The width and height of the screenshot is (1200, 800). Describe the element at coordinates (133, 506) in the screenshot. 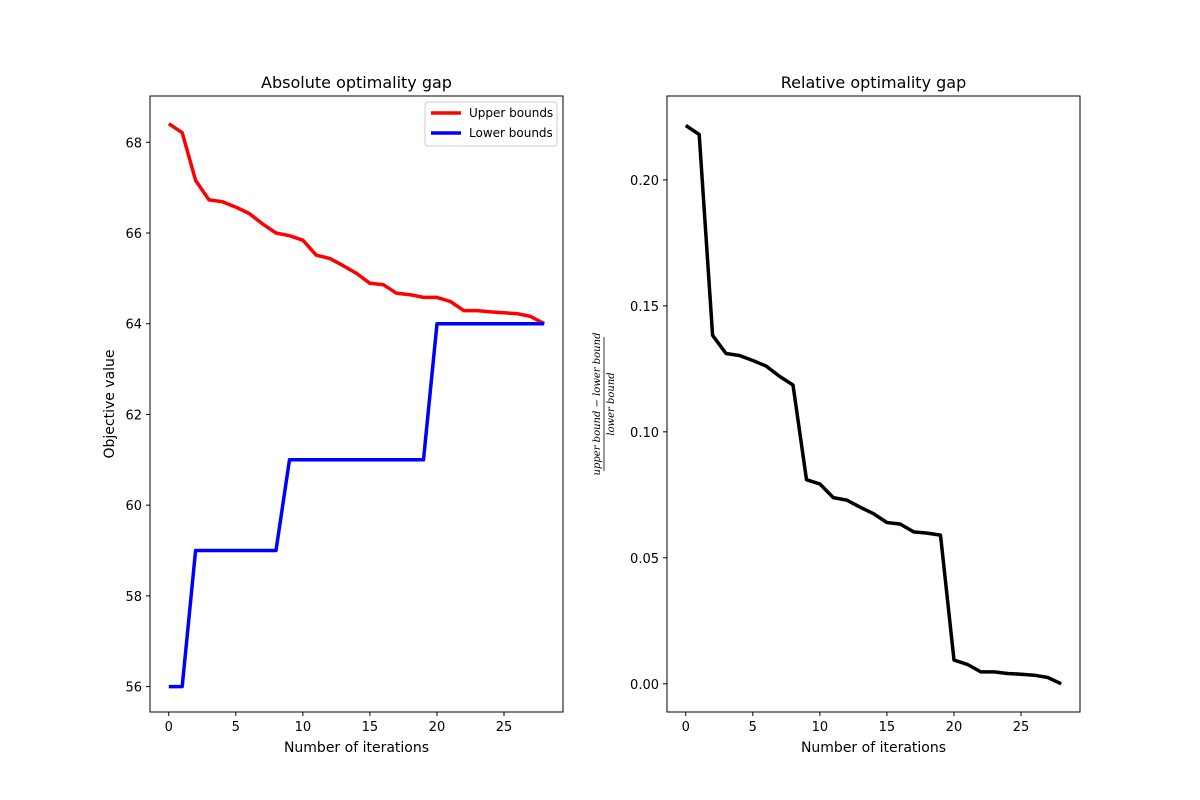

I see `y-tick-label: 60` at that location.